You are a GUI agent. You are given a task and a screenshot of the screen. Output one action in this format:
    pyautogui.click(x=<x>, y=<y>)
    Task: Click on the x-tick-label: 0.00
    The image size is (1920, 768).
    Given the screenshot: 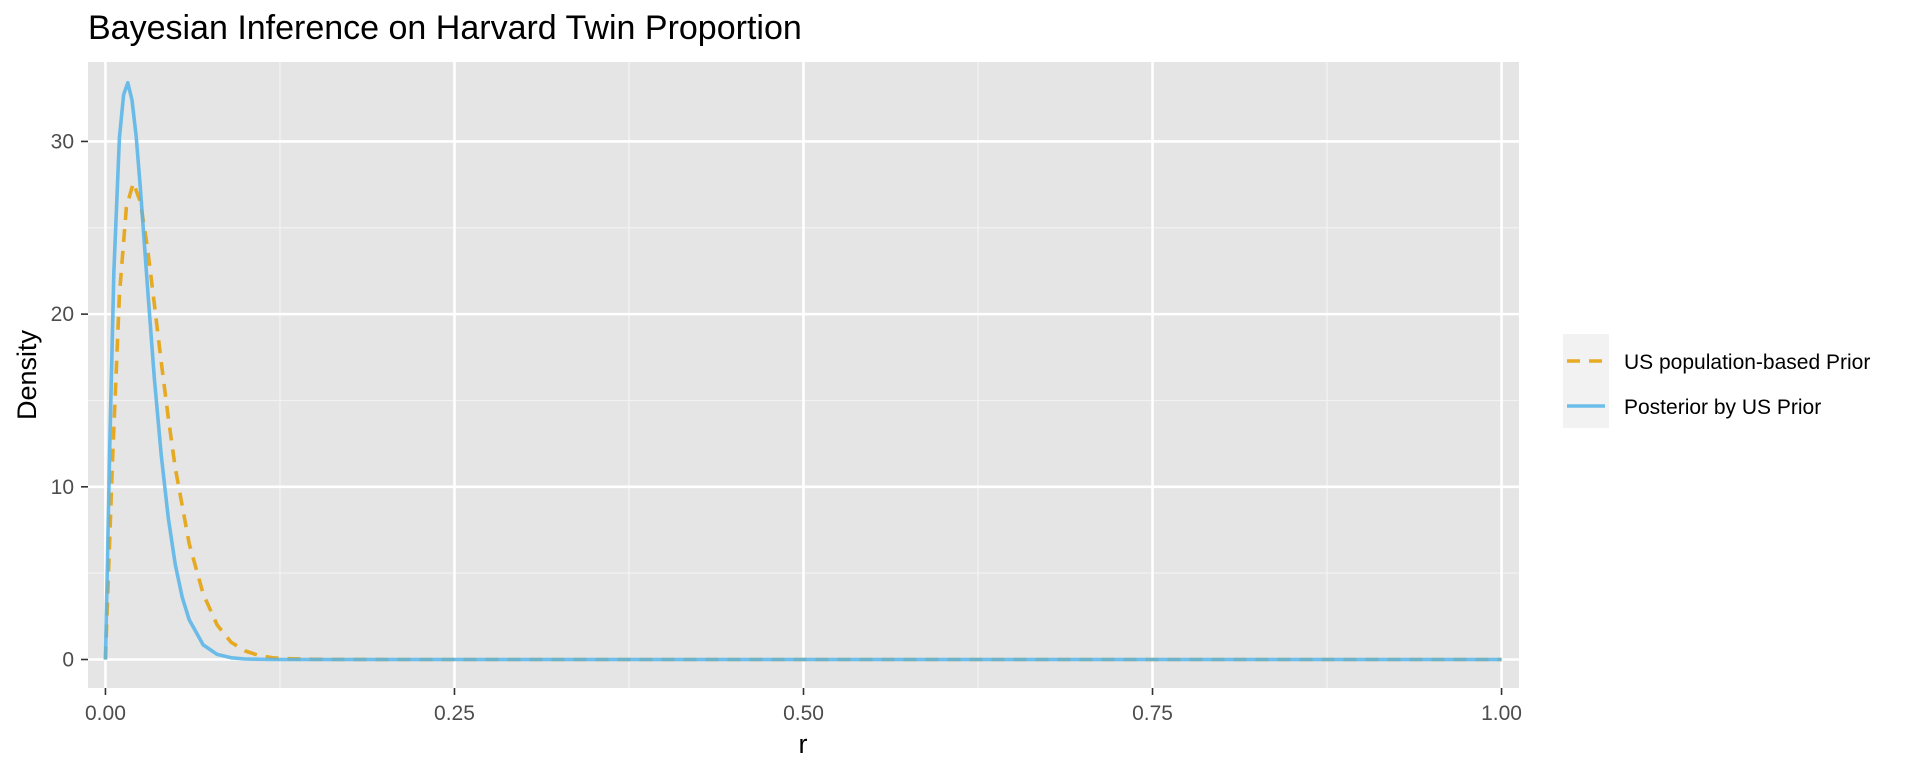 What is the action you would take?
    pyautogui.click(x=105, y=713)
    